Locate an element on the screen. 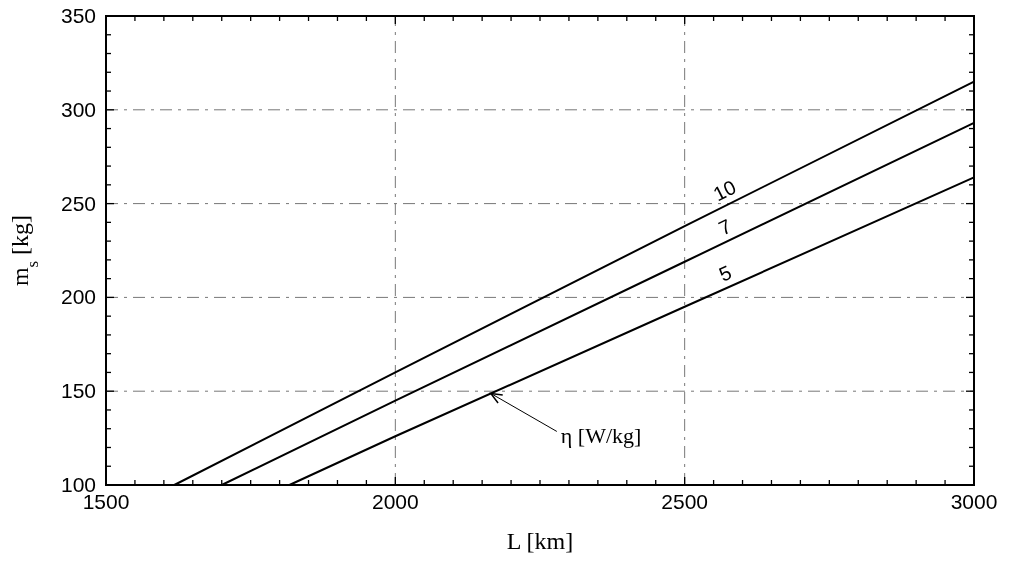 The height and width of the screenshot is (565, 1009). text: 10 is located at coordinates (724, 190).